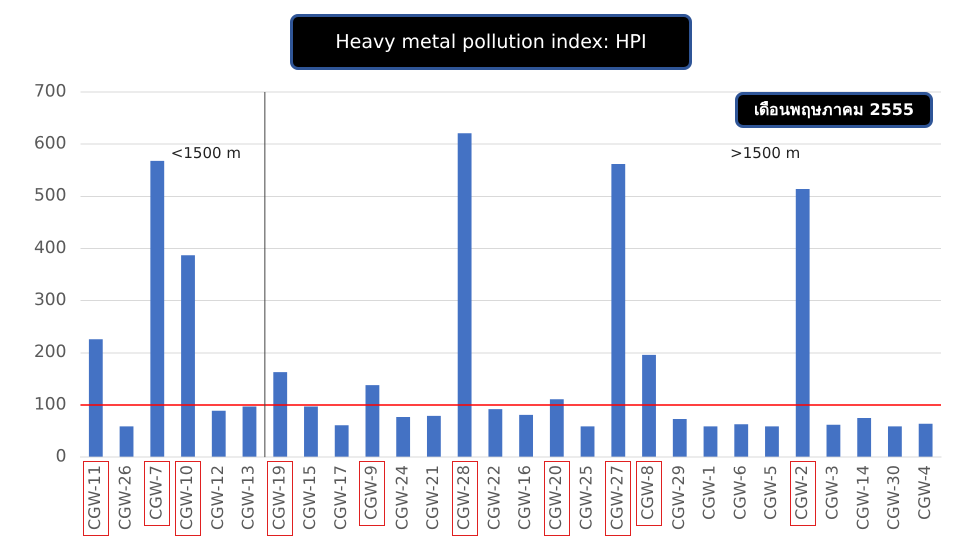 This screenshot has height=542, width=963. I want to click on x-tick-label: CGW-4, so click(924, 492).